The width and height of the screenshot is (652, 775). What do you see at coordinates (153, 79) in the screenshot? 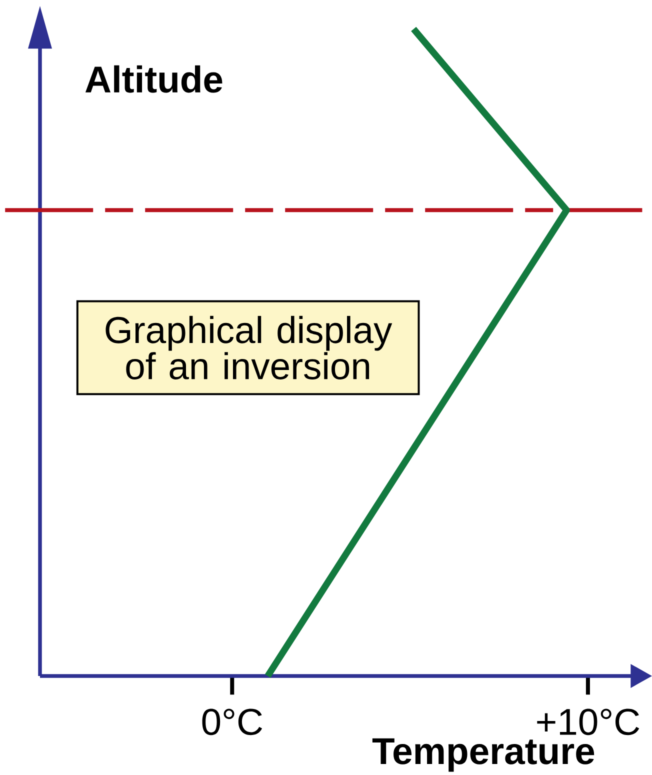
I see `y-axis-title: Altitude` at bounding box center [153, 79].